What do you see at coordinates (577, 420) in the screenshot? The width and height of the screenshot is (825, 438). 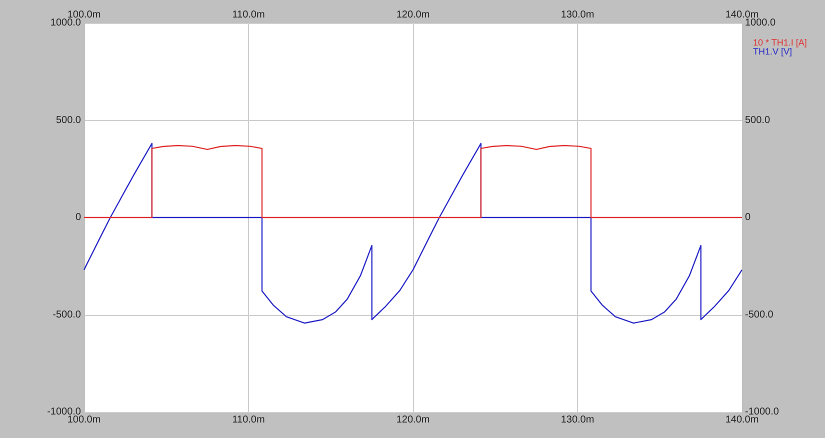 I see `x-tick-label: 130.0m` at bounding box center [577, 420].